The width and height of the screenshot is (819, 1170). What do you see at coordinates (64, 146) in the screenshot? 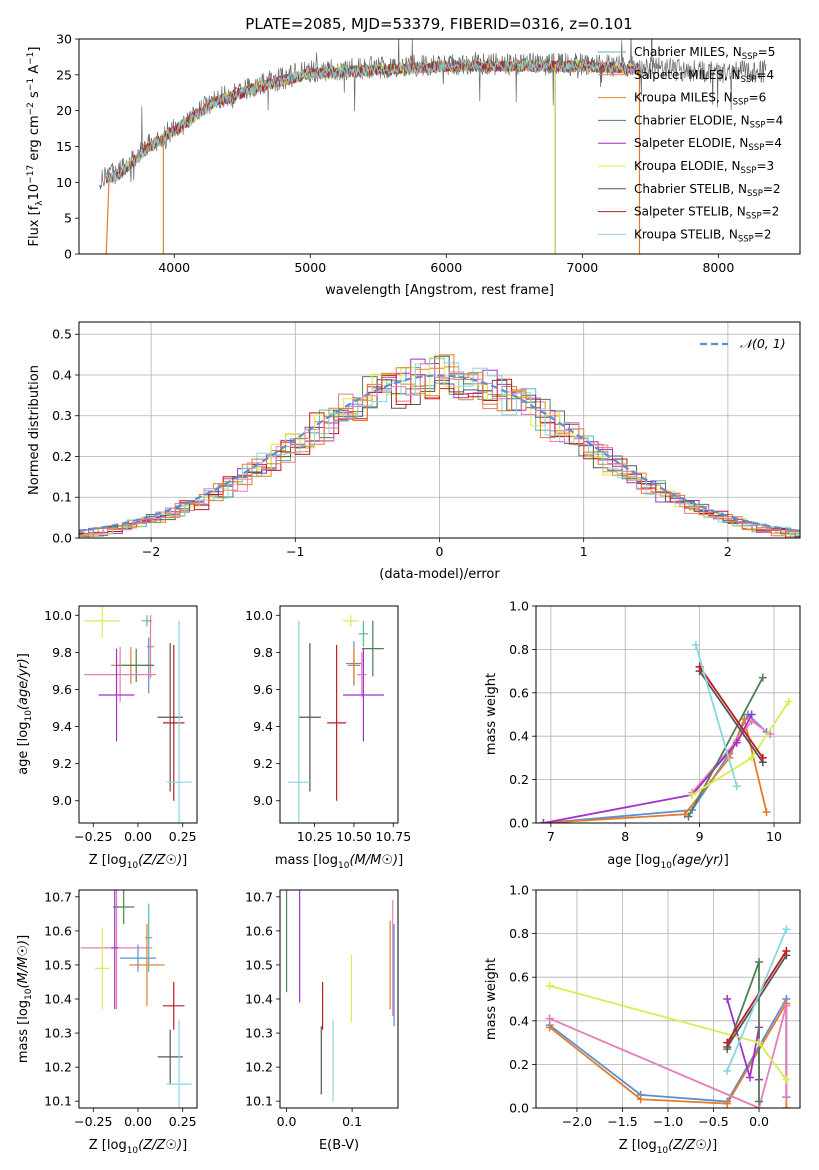
I see `y-tick-label: 15` at bounding box center [64, 146].